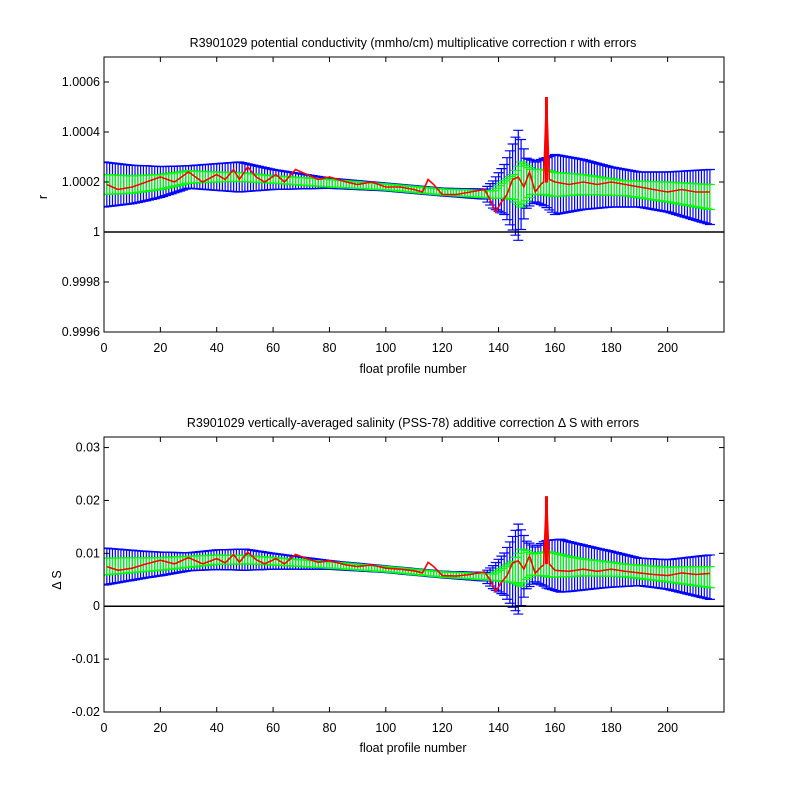  What do you see at coordinates (96, 606) in the screenshot?
I see `y-tick-label: 0` at bounding box center [96, 606].